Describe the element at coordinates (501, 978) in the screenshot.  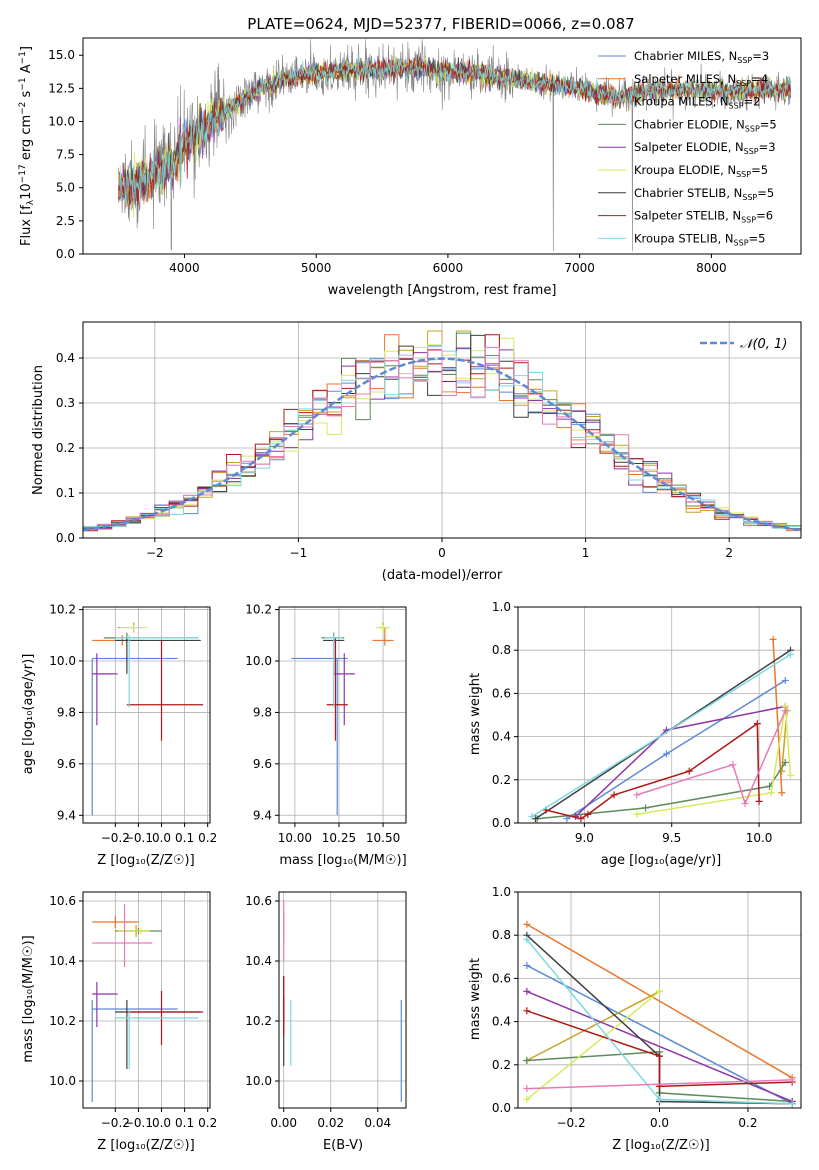
I see `mass-weight-vs-Z-ytick-label: 0.6` at that location.